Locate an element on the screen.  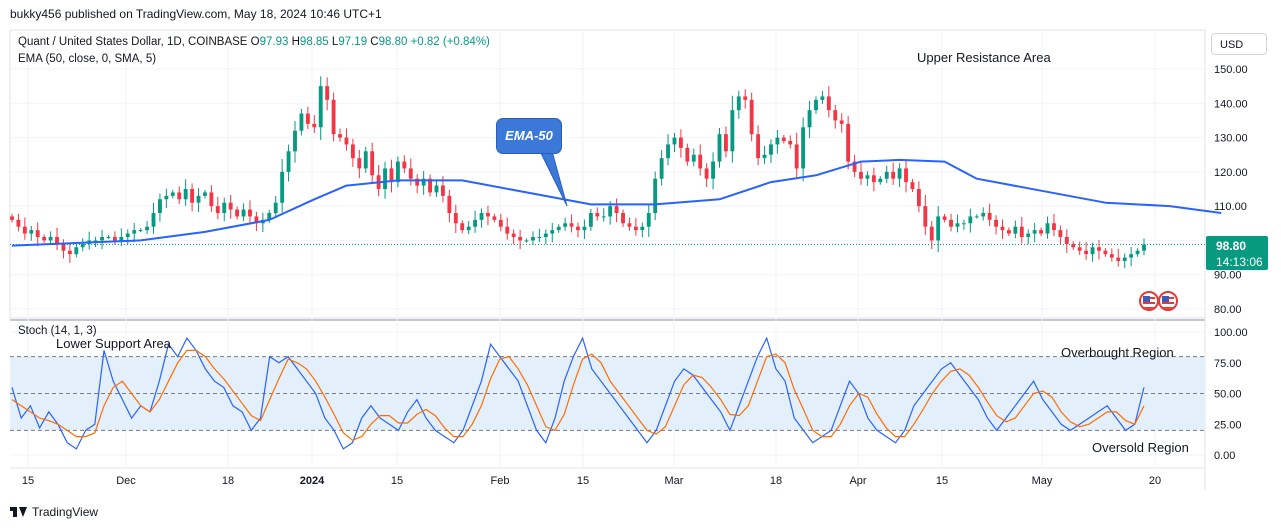
legend-open: 97.93 is located at coordinates (274, 42).